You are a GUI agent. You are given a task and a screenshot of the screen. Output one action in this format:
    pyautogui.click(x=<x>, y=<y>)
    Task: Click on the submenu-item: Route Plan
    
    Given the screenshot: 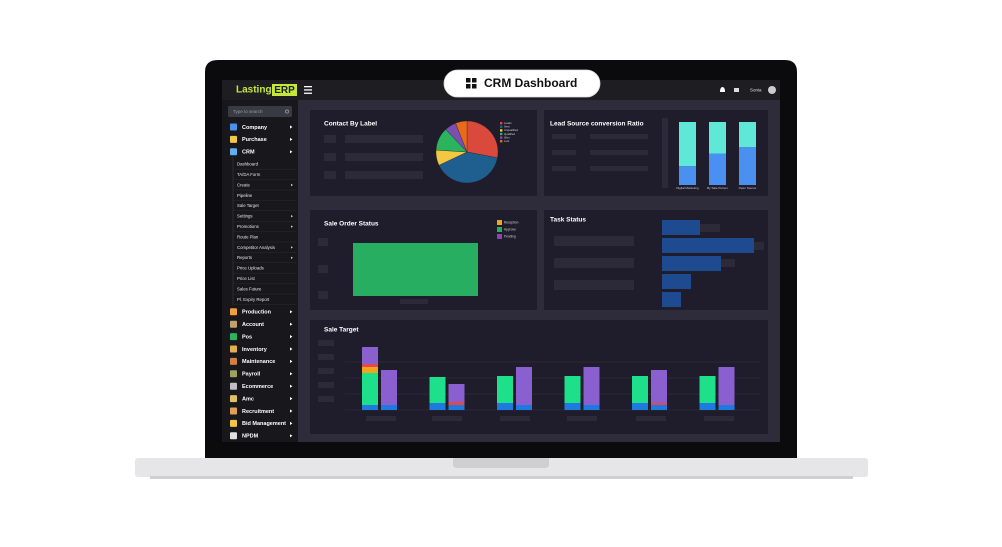 What is the action you would take?
    pyautogui.click(x=248, y=236)
    